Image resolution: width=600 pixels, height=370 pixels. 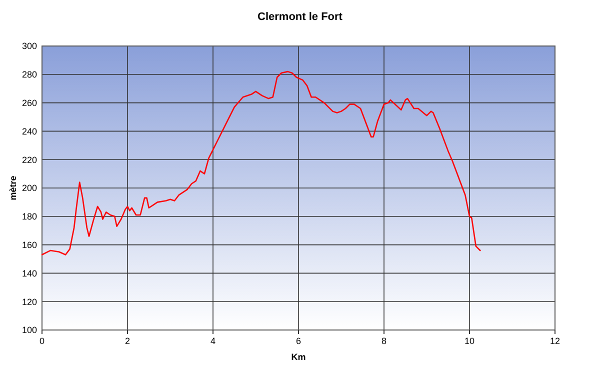 What do you see at coordinates (29, 46) in the screenshot?
I see `y-tick-label: 300` at bounding box center [29, 46].